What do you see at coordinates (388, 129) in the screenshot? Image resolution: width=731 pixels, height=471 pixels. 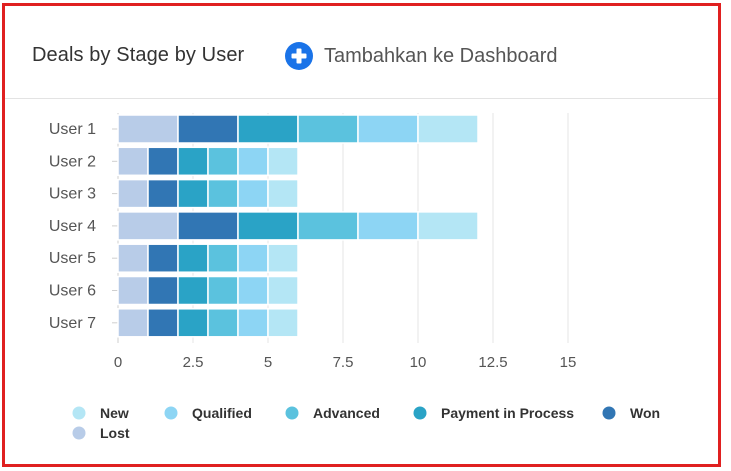 I see `bar-user-1-qualified` at bounding box center [388, 129].